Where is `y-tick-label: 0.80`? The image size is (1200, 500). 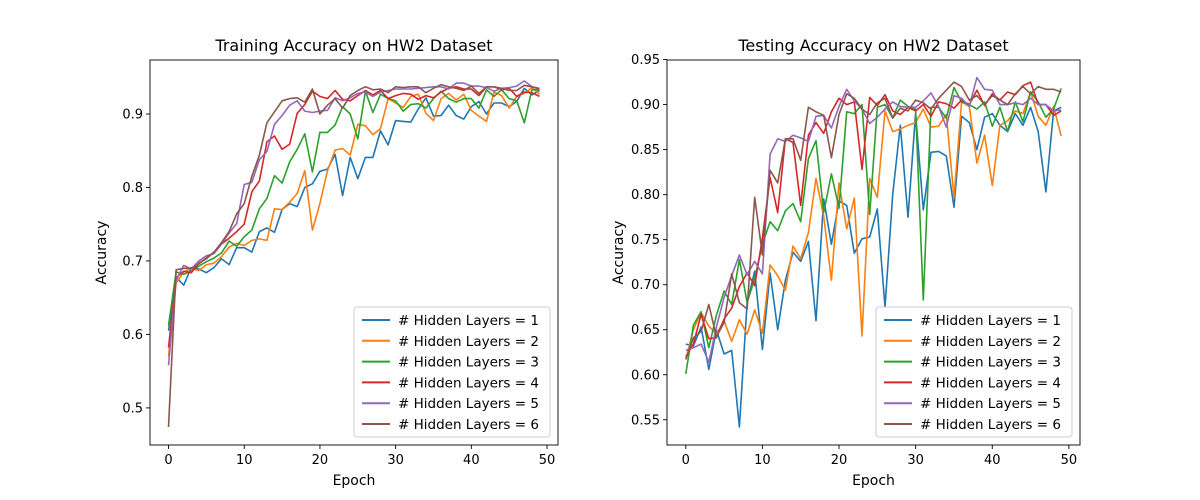 y-tick-label: 0.80 is located at coordinates (645, 195).